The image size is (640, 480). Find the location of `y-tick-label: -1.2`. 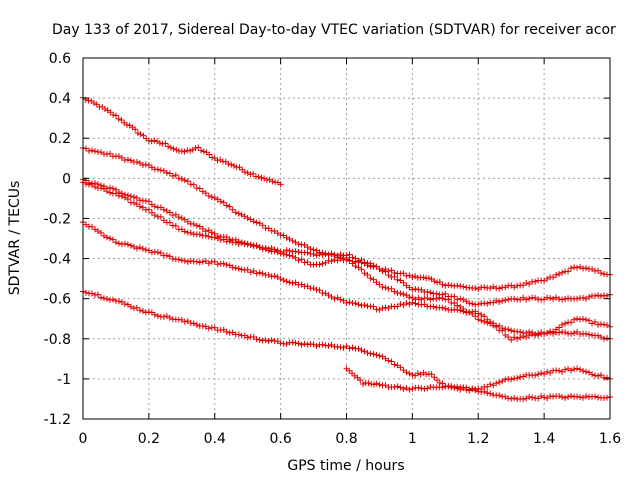

y-tick-label: -1.2 is located at coordinates (57, 420).